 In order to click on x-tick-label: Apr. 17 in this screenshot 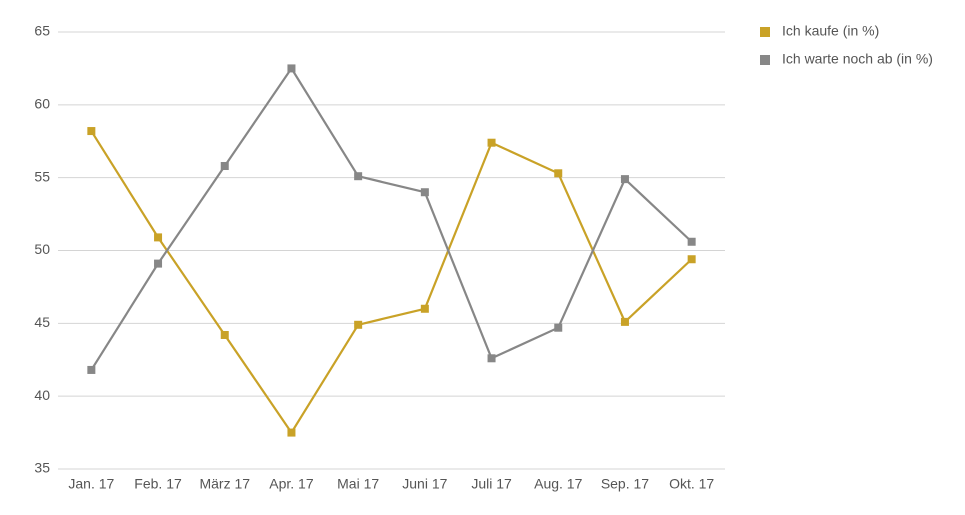, I will do `click(291, 484)`.